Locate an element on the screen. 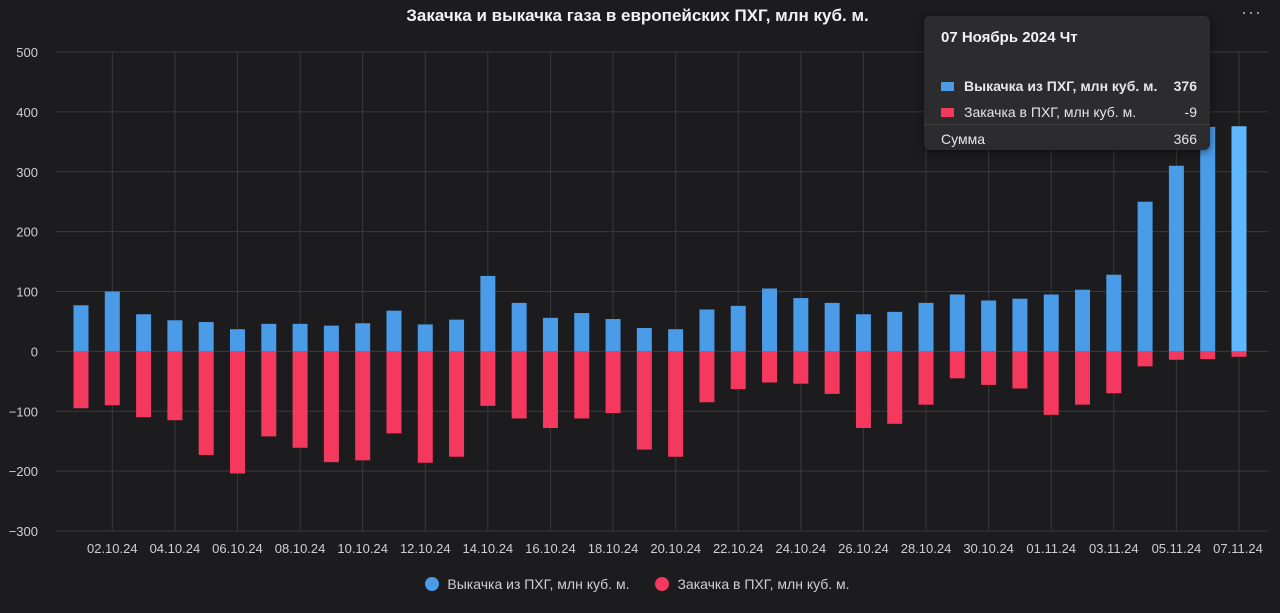 This screenshot has width=1280, height=613. x-tick-label: 07.11.24 is located at coordinates (1238, 548).